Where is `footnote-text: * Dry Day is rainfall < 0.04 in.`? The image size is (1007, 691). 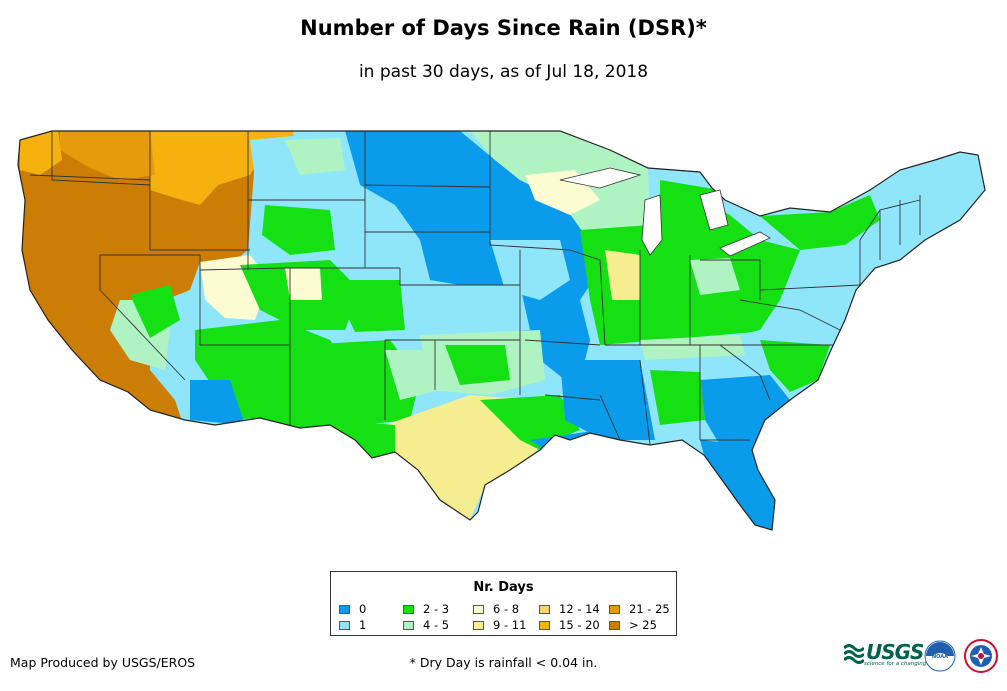
footnote-text: * Dry Day is rainfall < 0.04 in. is located at coordinates (503, 662).